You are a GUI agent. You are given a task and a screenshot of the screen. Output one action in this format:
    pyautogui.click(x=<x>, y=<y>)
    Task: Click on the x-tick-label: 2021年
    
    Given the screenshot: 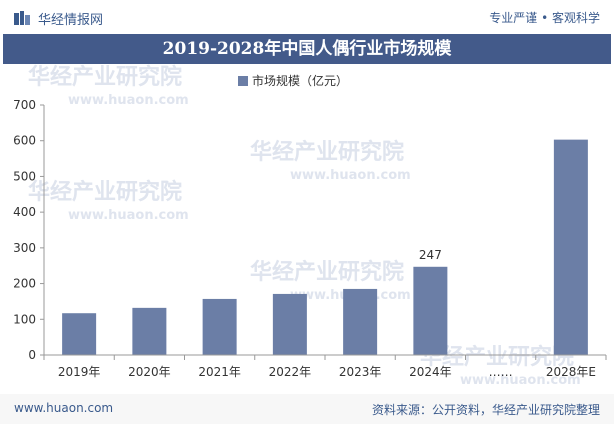 What is the action you would take?
    pyautogui.click(x=219, y=372)
    